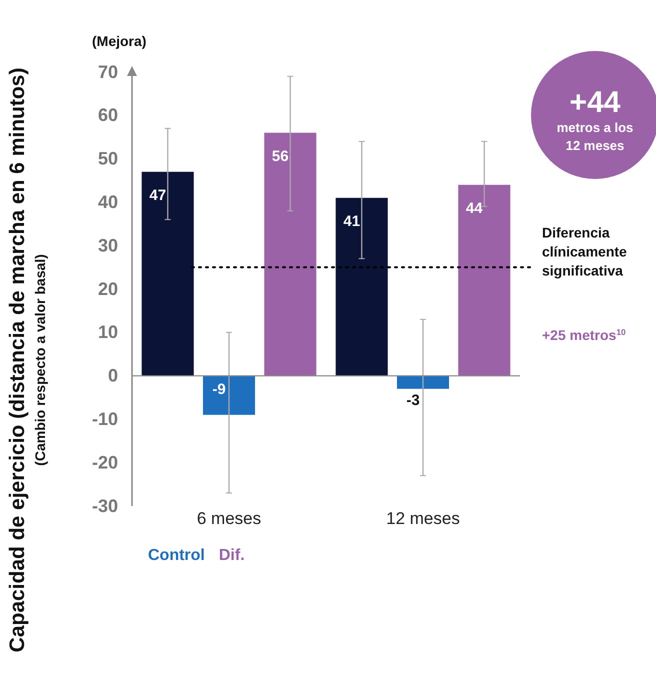  What do you see at coordinates (584, 335) in the screenshot?
I see `text: +25 metros$^{10}$` at bounding box center [584, 335].